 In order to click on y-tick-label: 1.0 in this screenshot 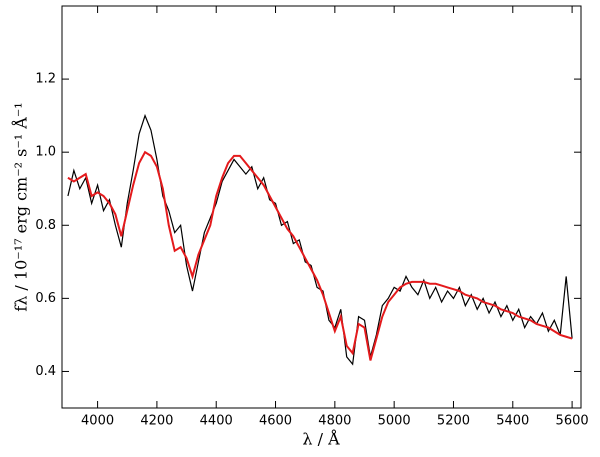, I will do `click(45, 152)`.